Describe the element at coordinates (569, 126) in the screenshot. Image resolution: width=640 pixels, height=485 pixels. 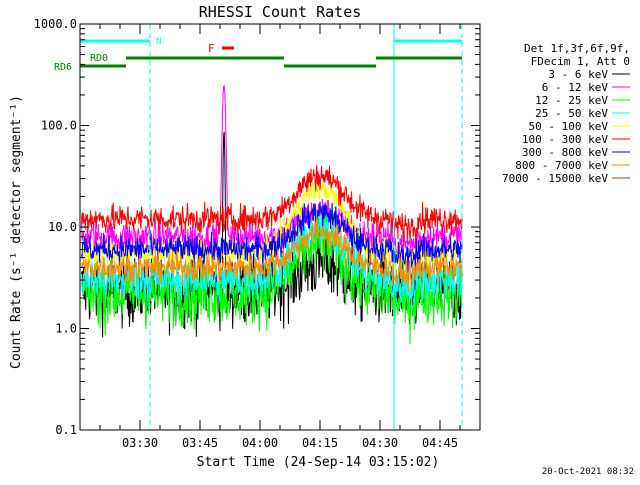
I see `legend-label-4: 50 - 100 keV` at that location.